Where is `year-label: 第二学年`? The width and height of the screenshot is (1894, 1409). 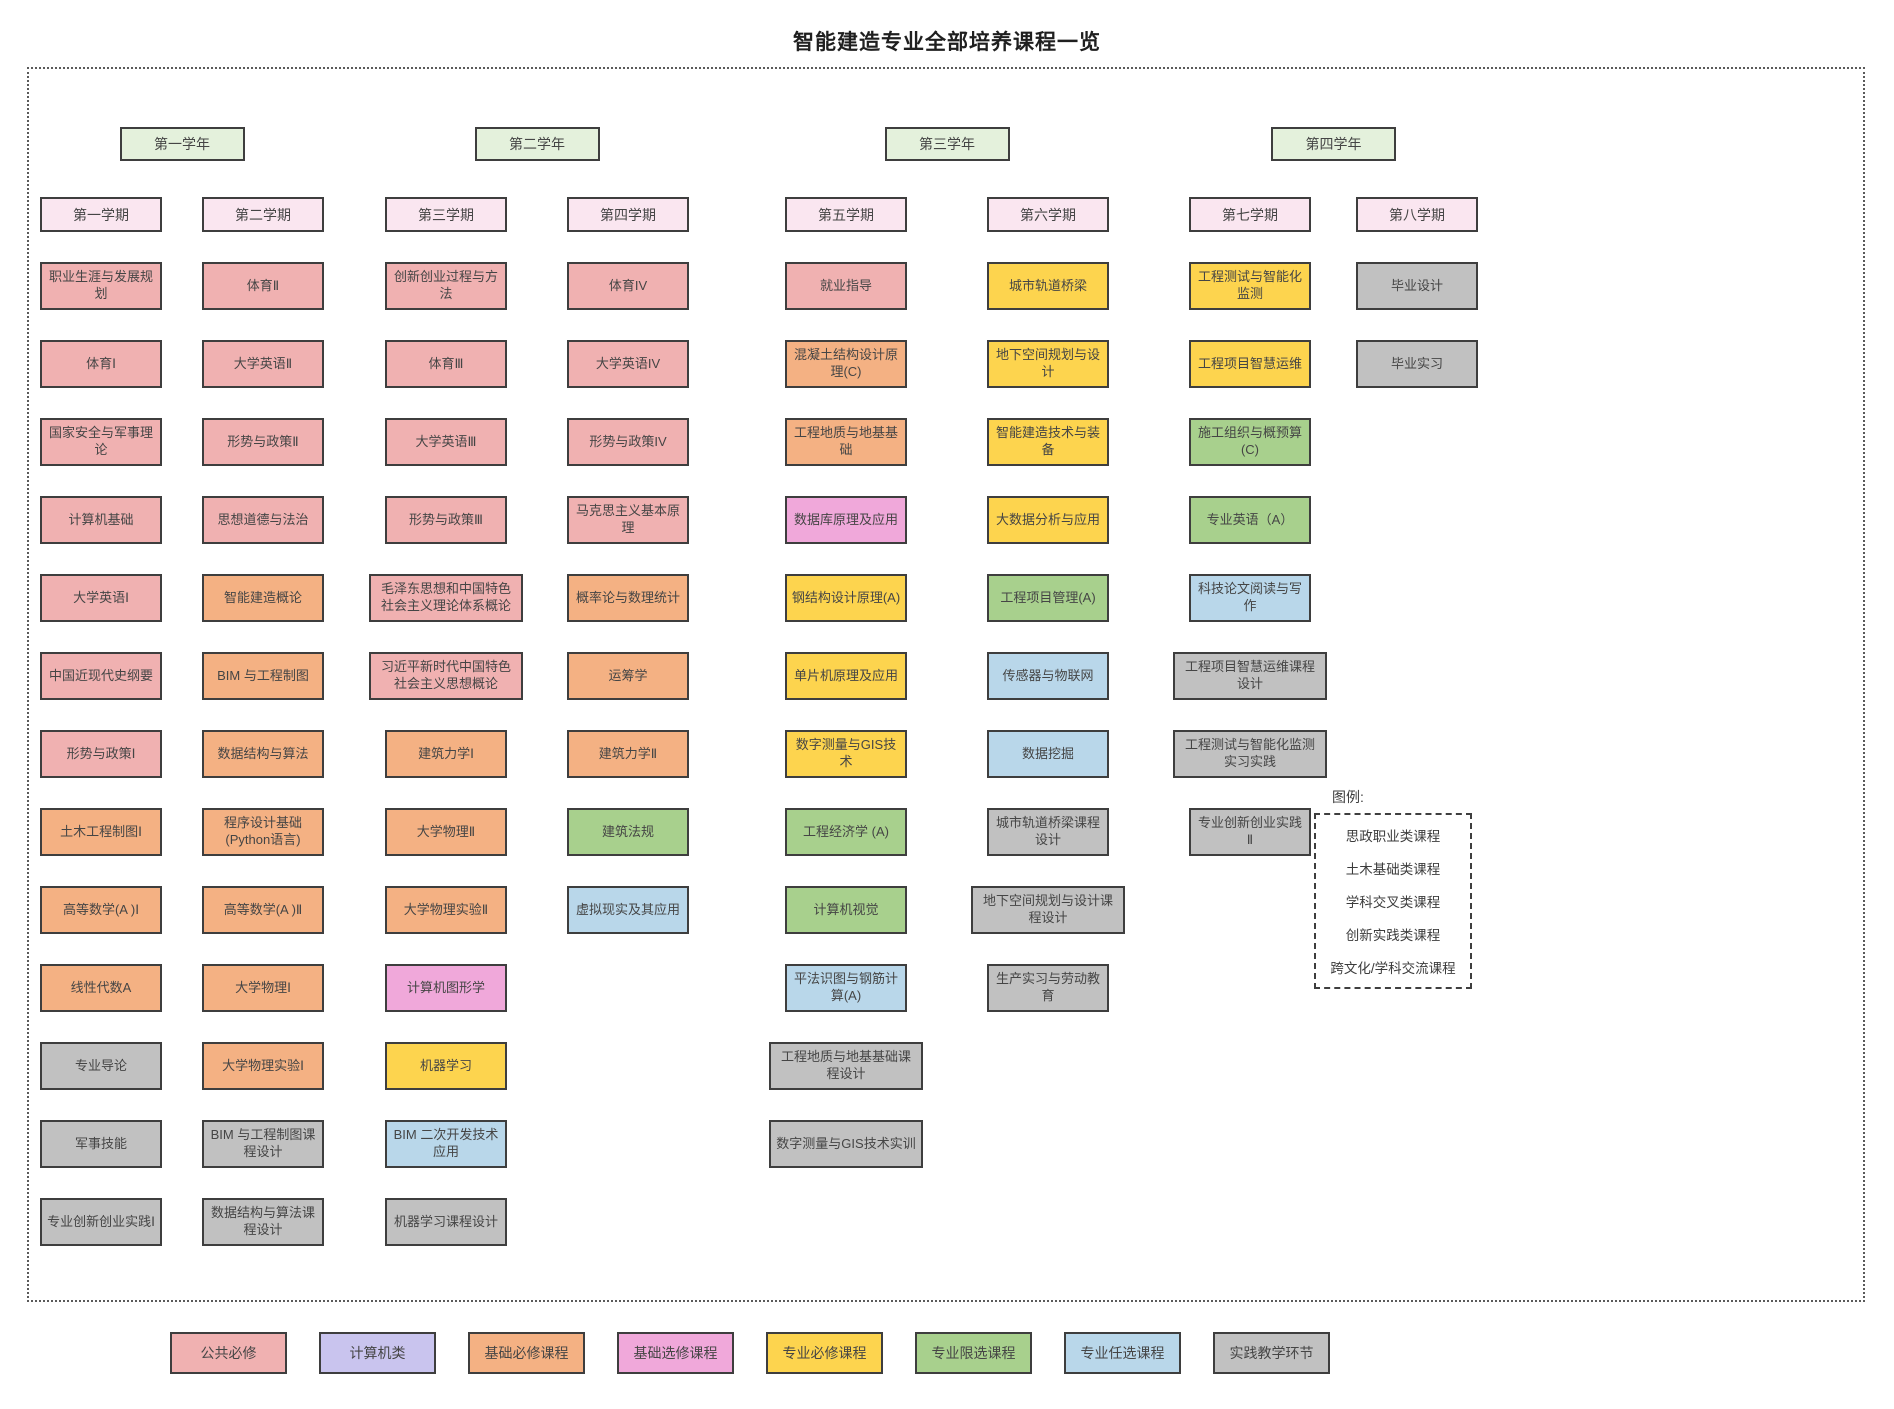
year-label: 第二学年 is located at coordinates (537, 144).